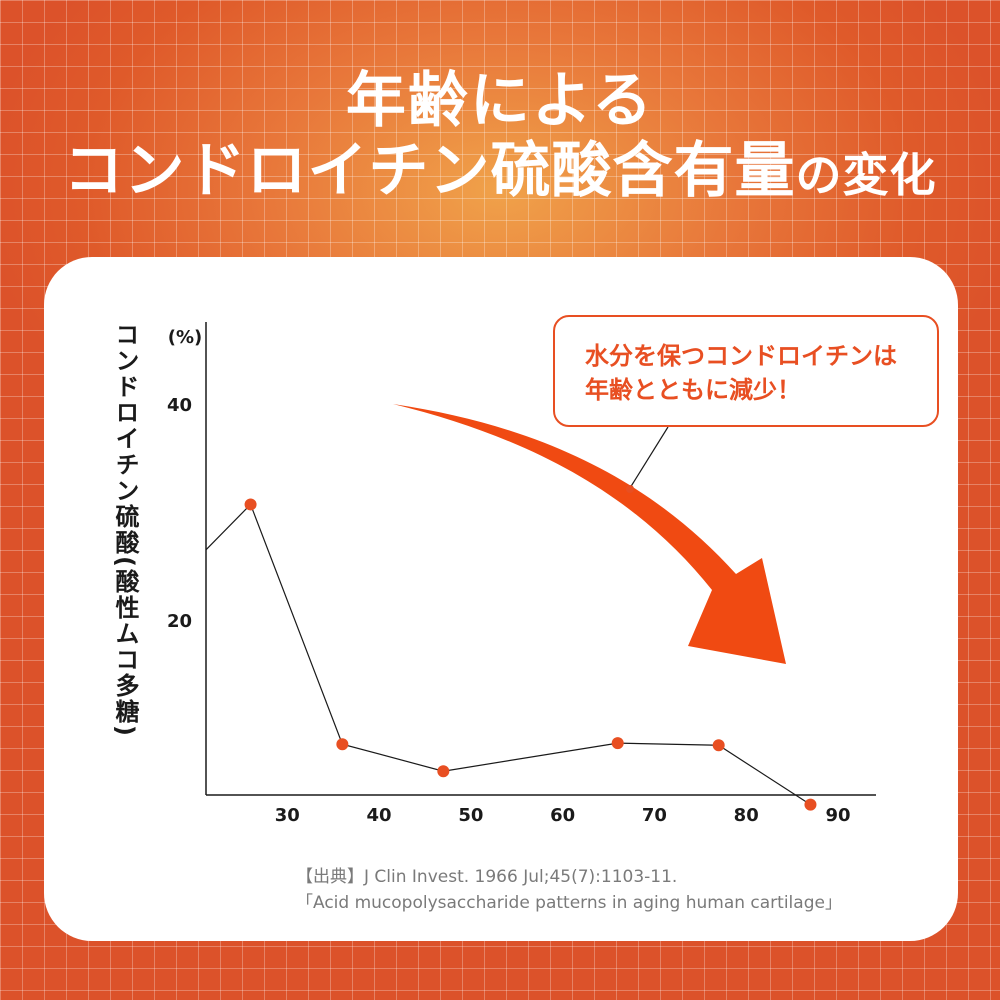 The image size is (1000, 1000). What do you see at coordinates (379, 815) in the screenshot?
I see `x-tick-label: 40` at bounding box center [379, 815].